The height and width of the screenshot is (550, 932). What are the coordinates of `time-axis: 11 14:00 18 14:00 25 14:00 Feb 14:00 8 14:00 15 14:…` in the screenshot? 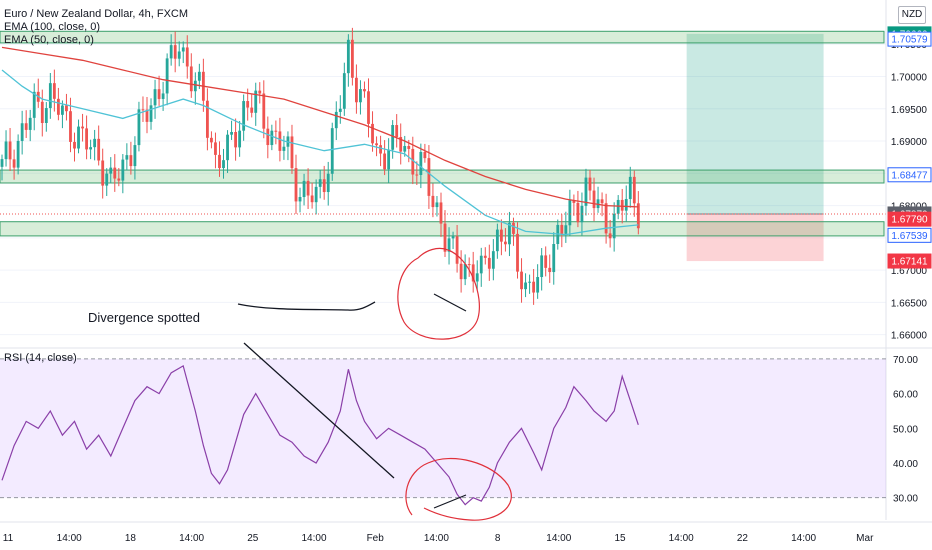 It's located at (466, 532).